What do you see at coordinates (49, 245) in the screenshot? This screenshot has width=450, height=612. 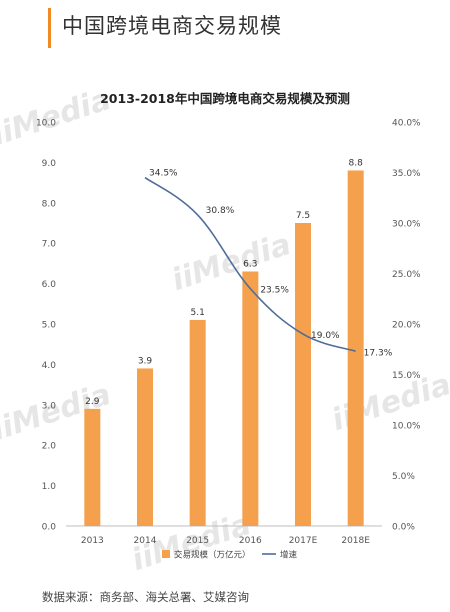 I see `y-left-tick-label: 7.0` at bounding box center [49, 245].